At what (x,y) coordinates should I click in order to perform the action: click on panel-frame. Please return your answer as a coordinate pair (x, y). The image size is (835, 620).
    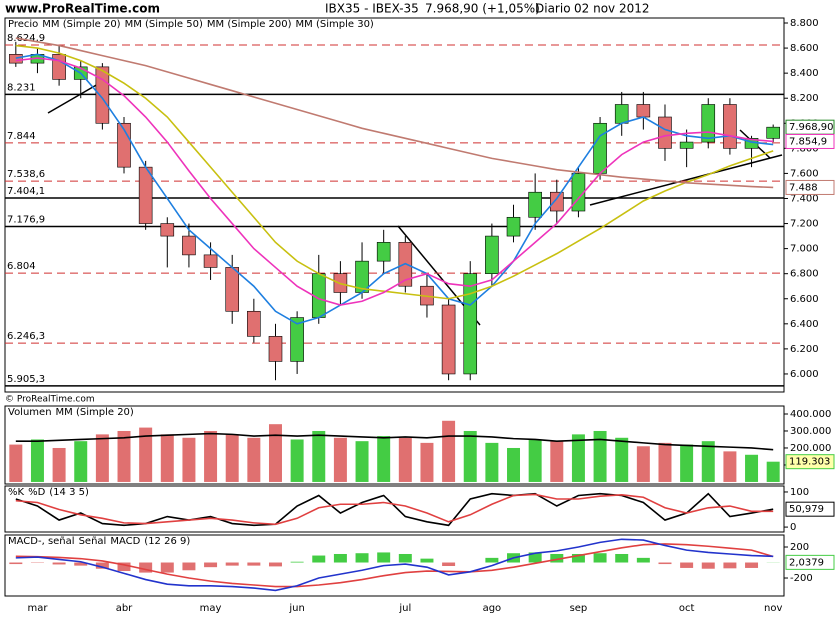
    Looking at the image, I should click on (394, 509).